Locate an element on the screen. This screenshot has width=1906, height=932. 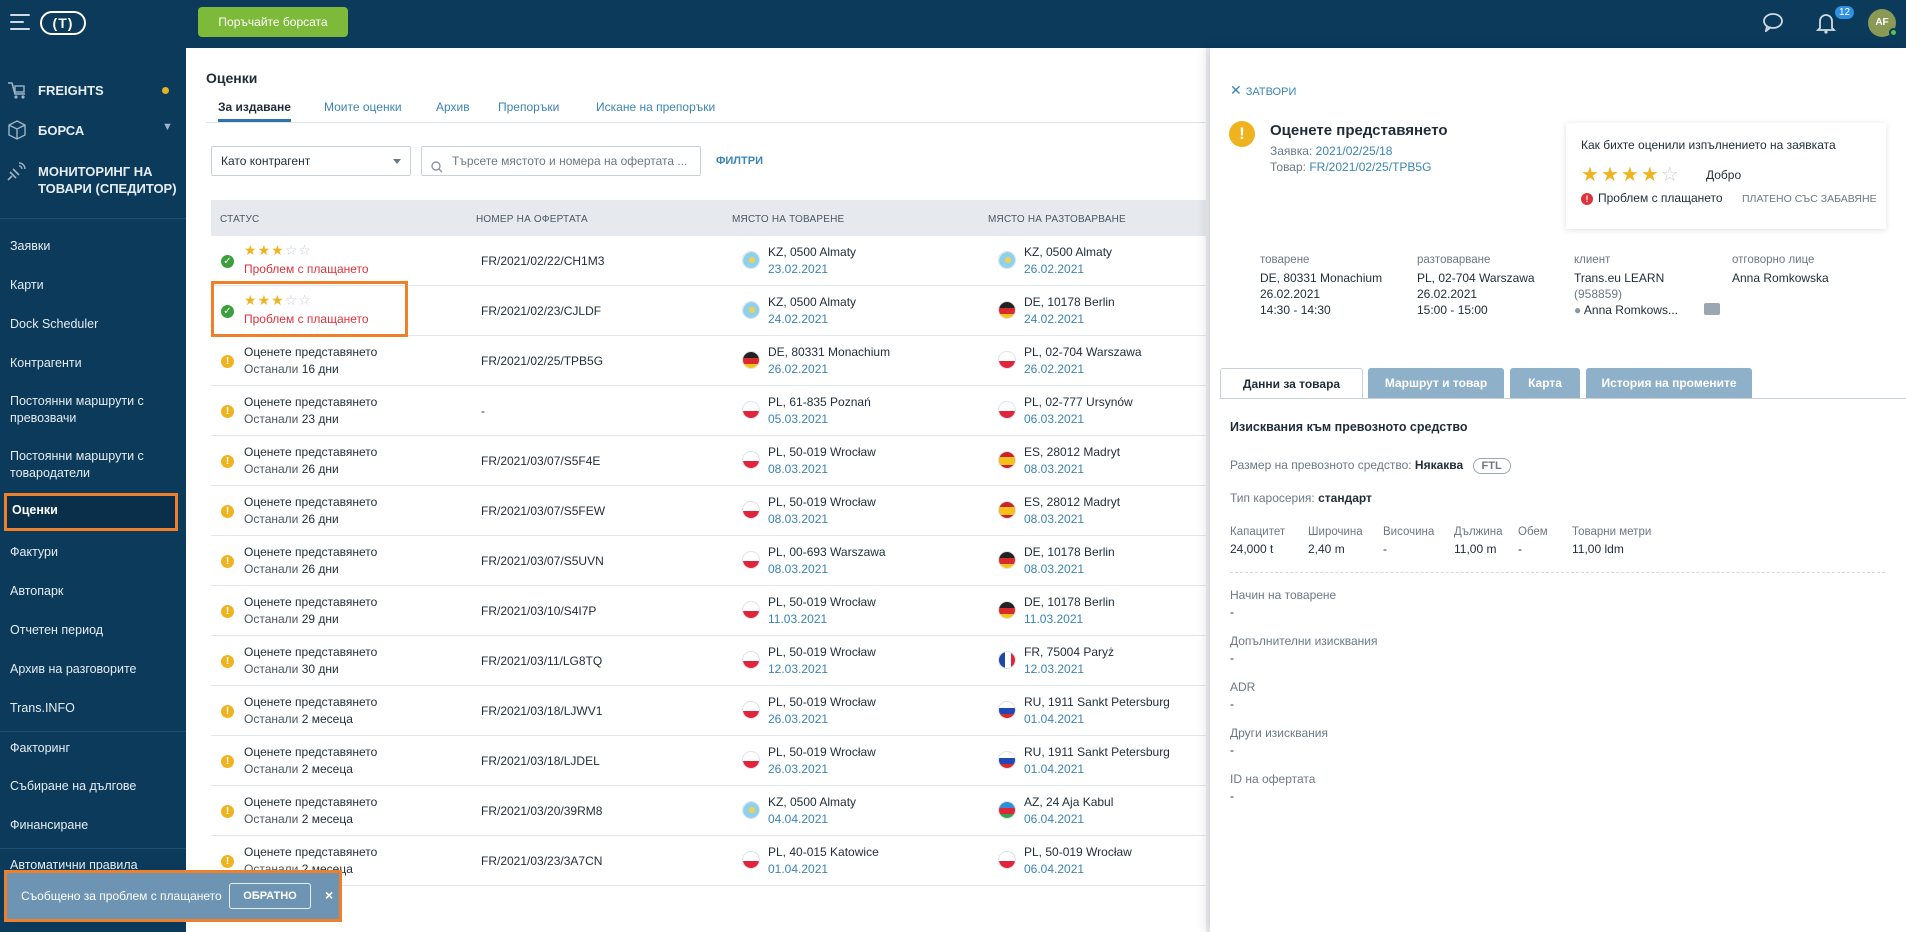
row-status-remaining: Останали 23 дни is located at coordinates (291, 419).